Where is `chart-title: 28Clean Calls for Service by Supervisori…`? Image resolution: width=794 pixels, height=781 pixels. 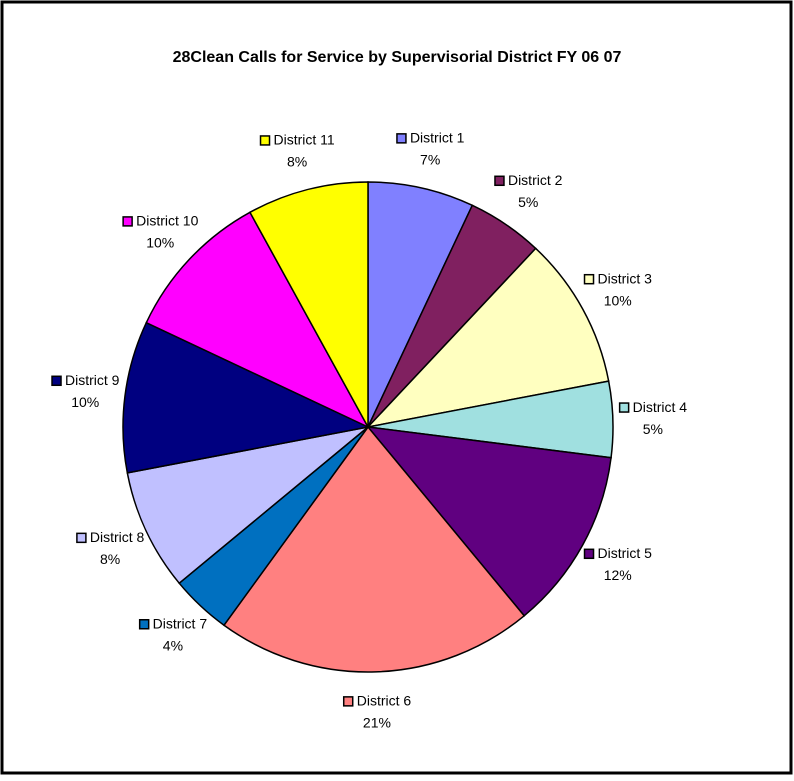 chart-title: 28Clean Calls for Service by Supervisori… is located at coordinates (397, 57).